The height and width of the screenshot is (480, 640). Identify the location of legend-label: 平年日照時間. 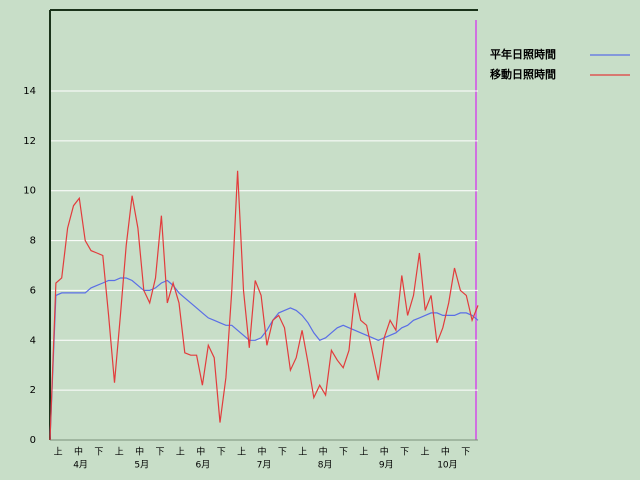
(523, 54).